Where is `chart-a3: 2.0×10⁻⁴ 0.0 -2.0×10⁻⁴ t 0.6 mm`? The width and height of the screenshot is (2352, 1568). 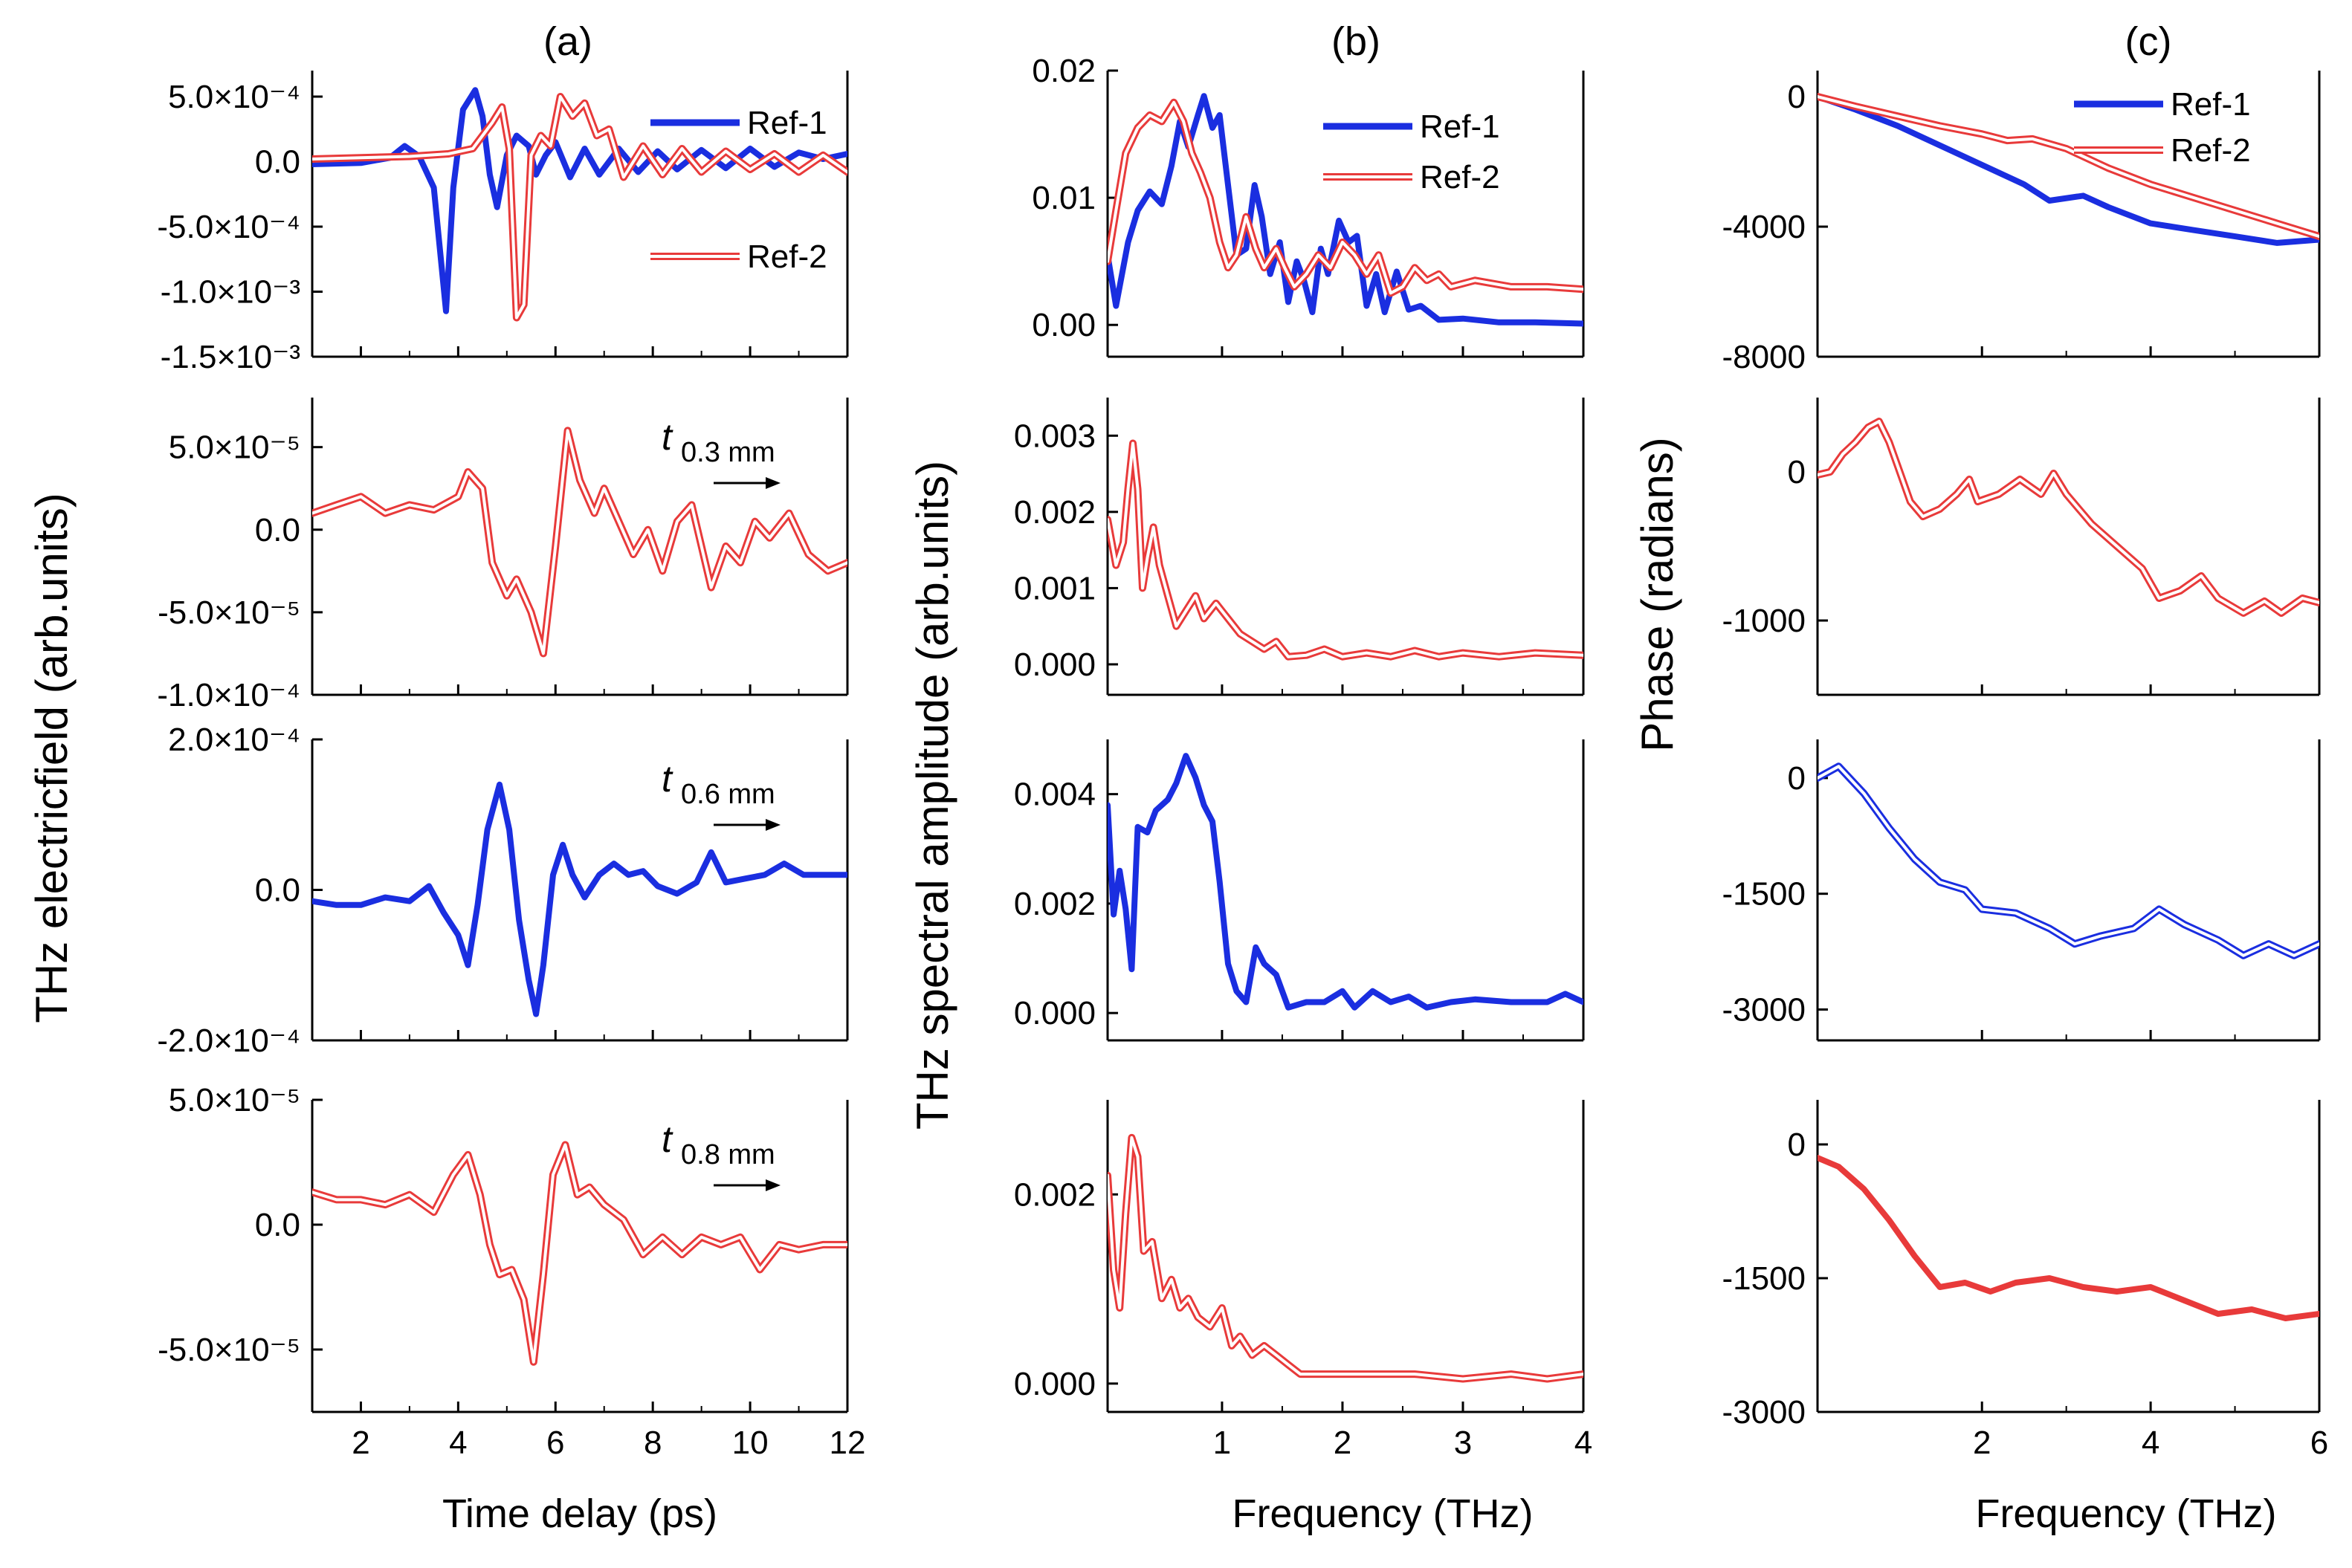
chart-a3: 2.0×10⁻⁴ 0.0 -2.0×10⁻⁴ t 0.6 mm is located at coordinates (503, 891).